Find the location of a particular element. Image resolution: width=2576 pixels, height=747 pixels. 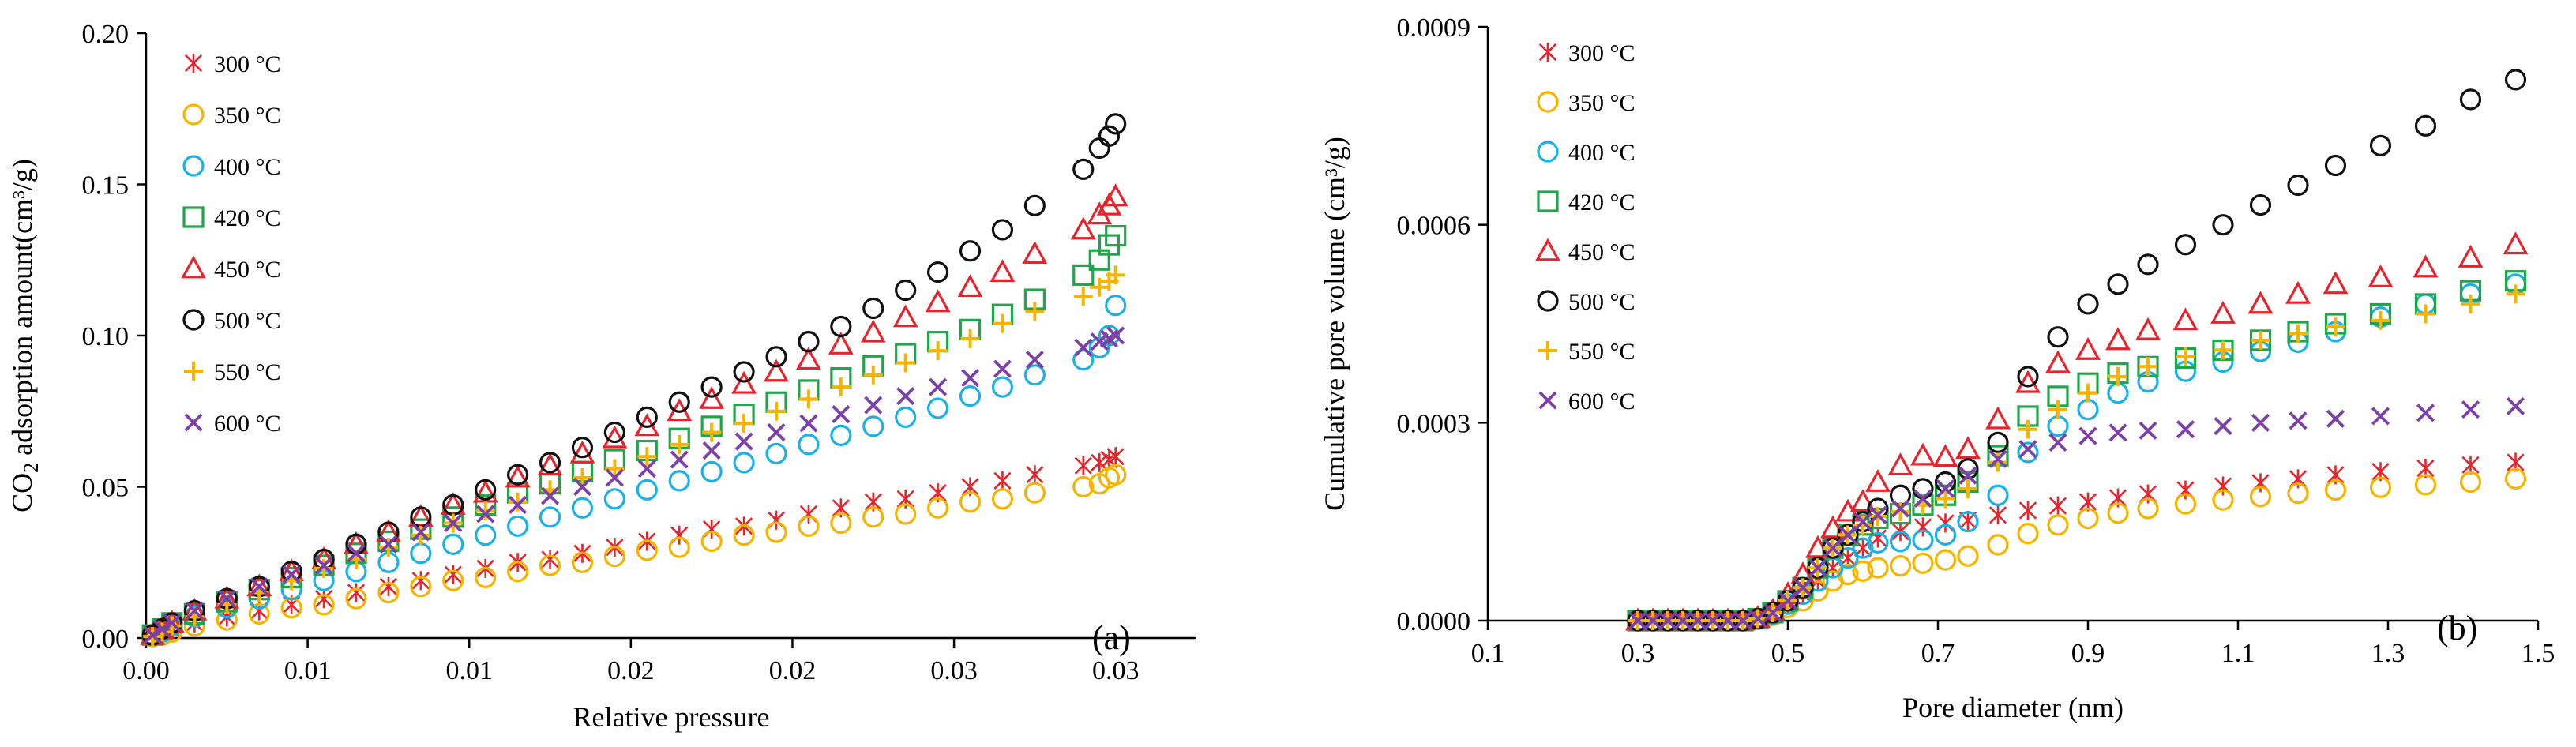

x-tick-label: 0.7 is located at coordinates (1938, 653).